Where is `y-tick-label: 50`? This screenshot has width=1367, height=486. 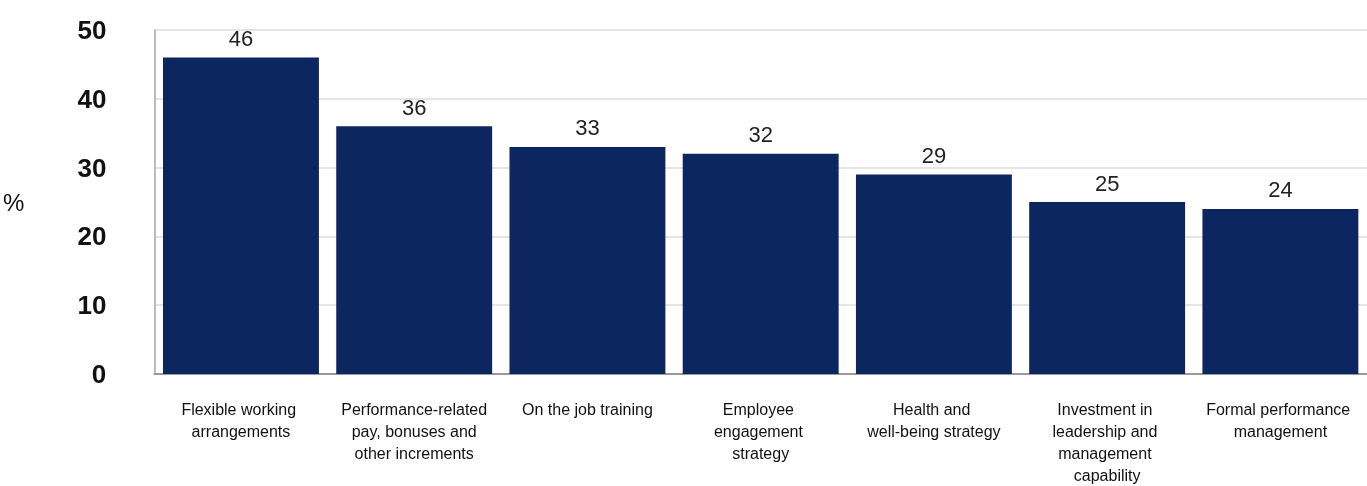
y-tick-label: 50 is located at coordinates (92, 30).